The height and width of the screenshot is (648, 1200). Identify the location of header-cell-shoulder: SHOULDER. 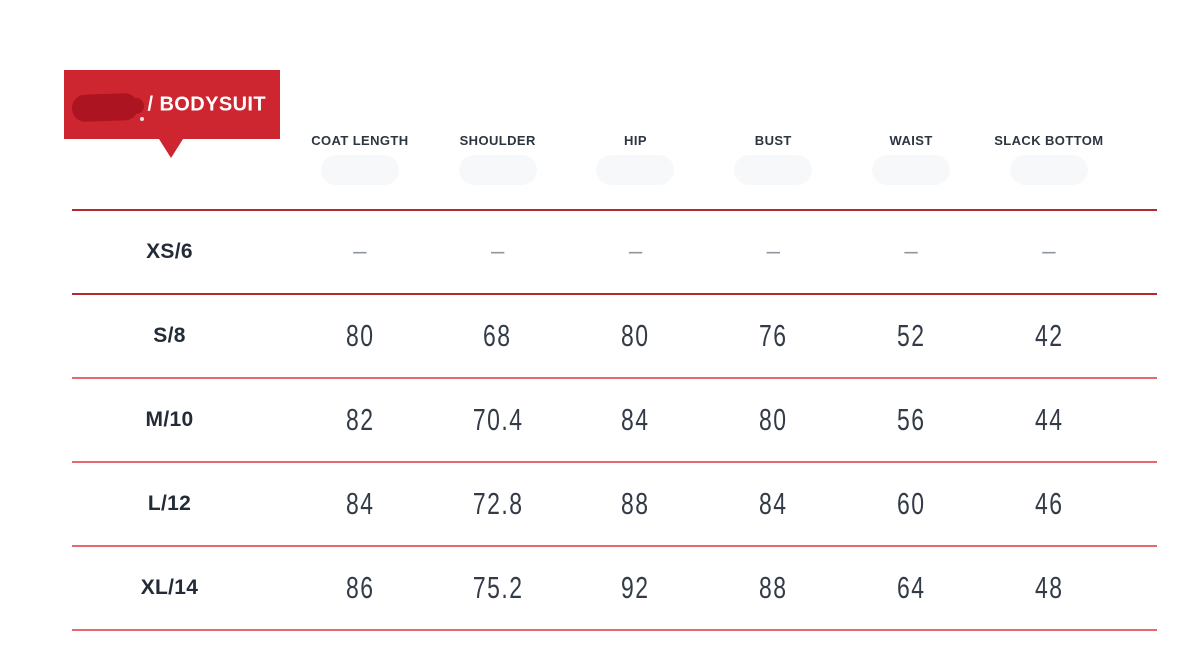
(498, 164).